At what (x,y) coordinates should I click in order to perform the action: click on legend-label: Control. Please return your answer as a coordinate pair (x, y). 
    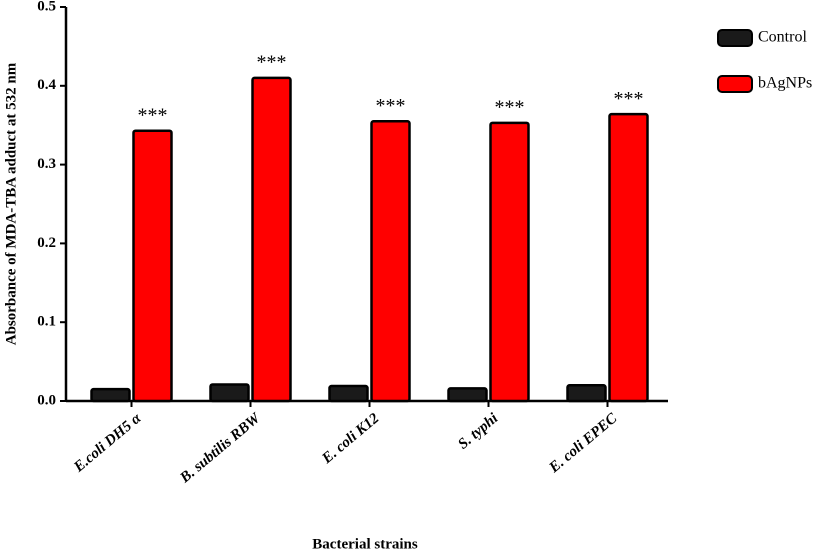
    Looking at the image, I should click on (782, 37).